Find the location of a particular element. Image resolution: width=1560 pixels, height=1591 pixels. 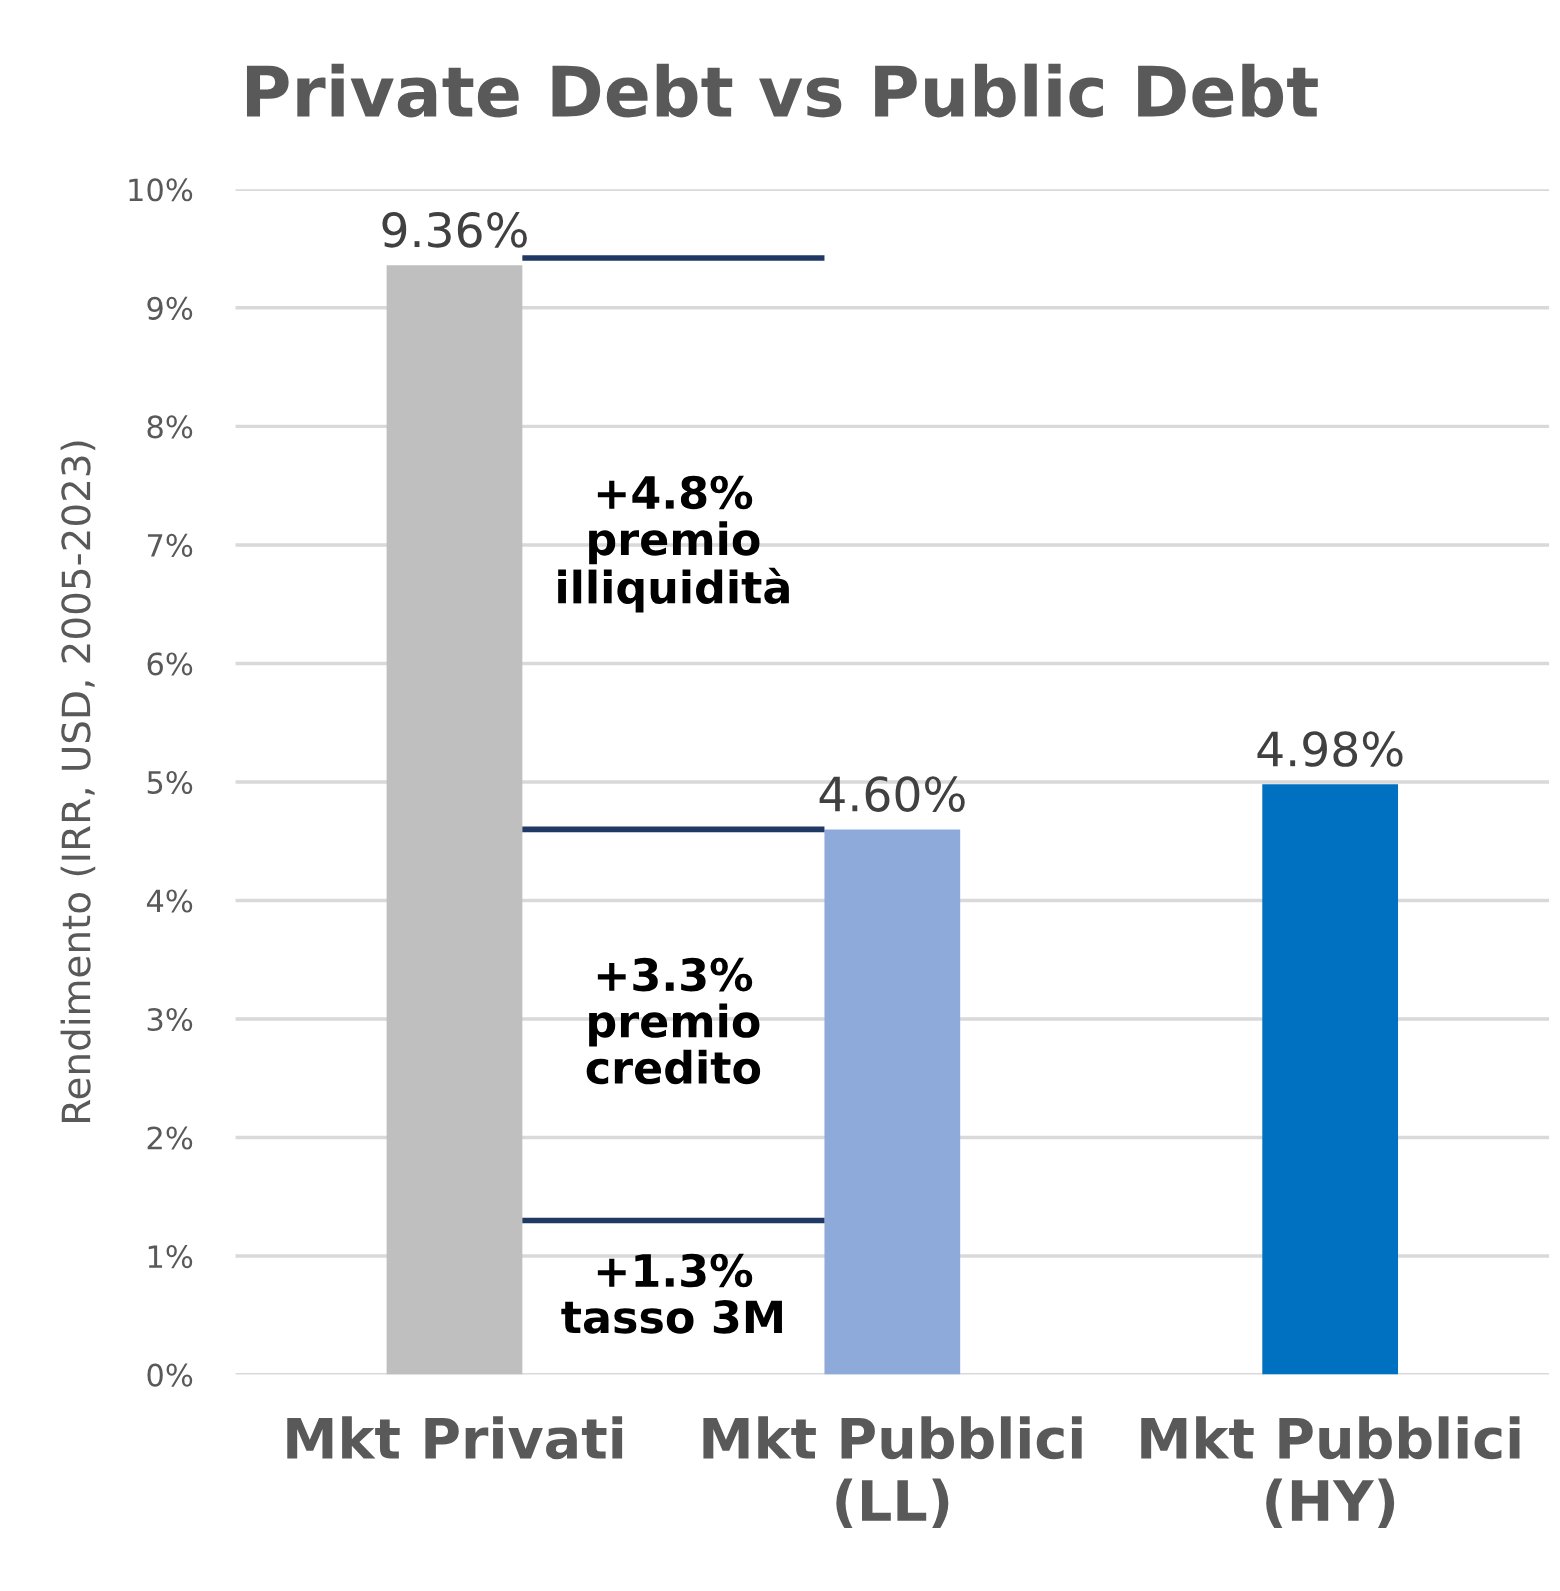

y-tick-label: 2% is located at coordinates (170, 1138).